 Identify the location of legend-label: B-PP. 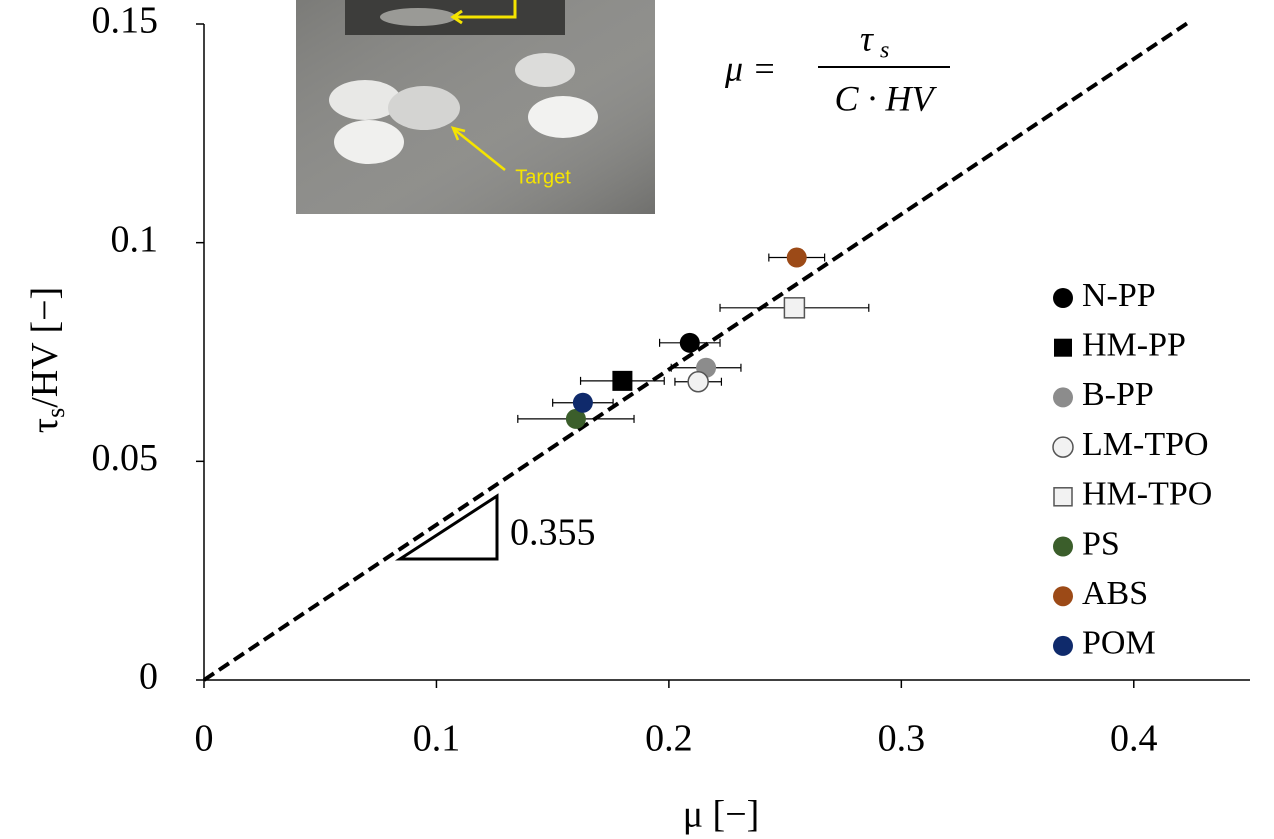
(1118, 394).